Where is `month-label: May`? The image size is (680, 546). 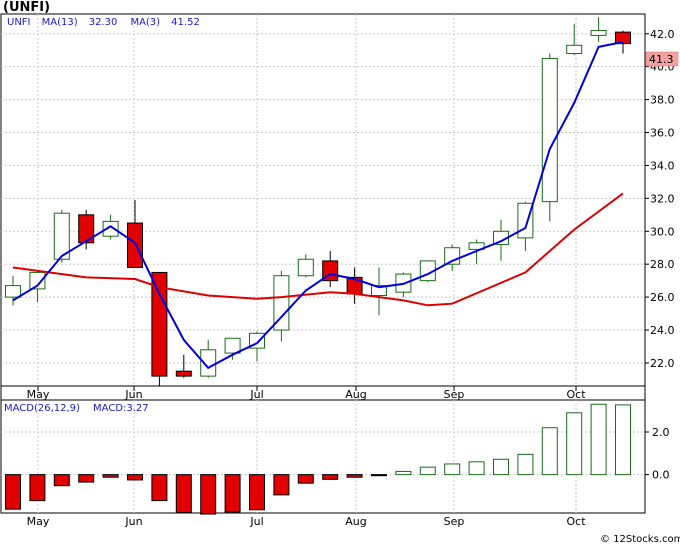 month-label: May is located at coordinates (38, 394).